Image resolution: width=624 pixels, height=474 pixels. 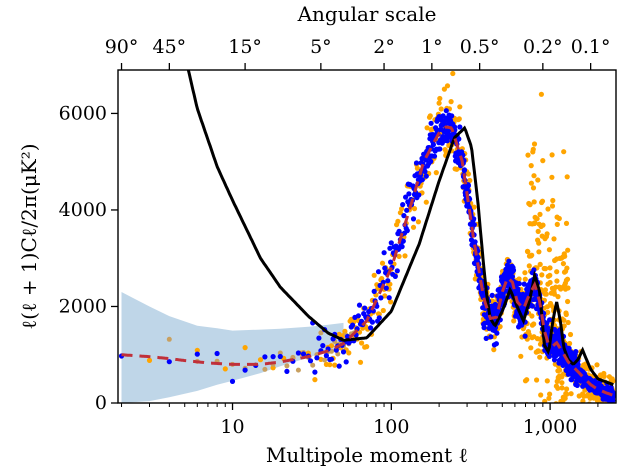 What do you see at coordinates (543, 47) in the screenshot?
I see `top-tick-label: 0.2°` at bounding box center [543, 47].